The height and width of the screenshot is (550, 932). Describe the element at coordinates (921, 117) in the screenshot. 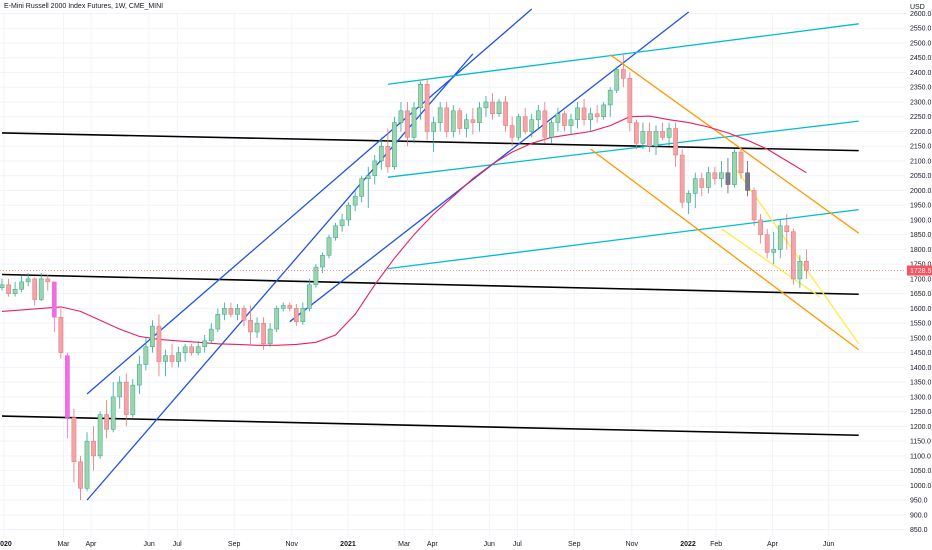

I see `price-tick-label: 2250.0` at that location.